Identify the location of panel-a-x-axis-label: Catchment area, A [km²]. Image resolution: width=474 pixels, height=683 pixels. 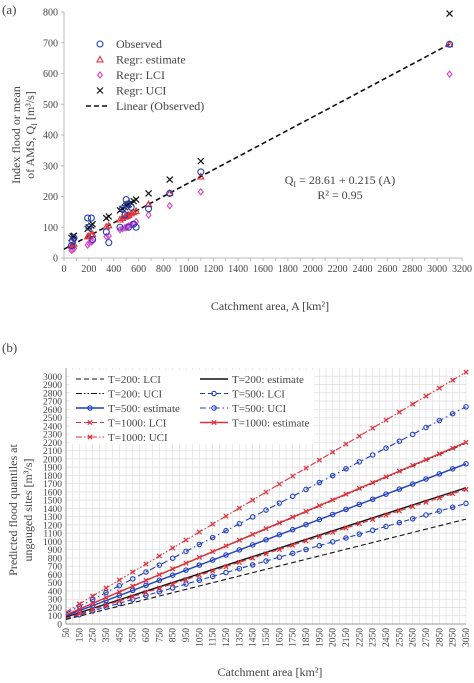
(270, 306).